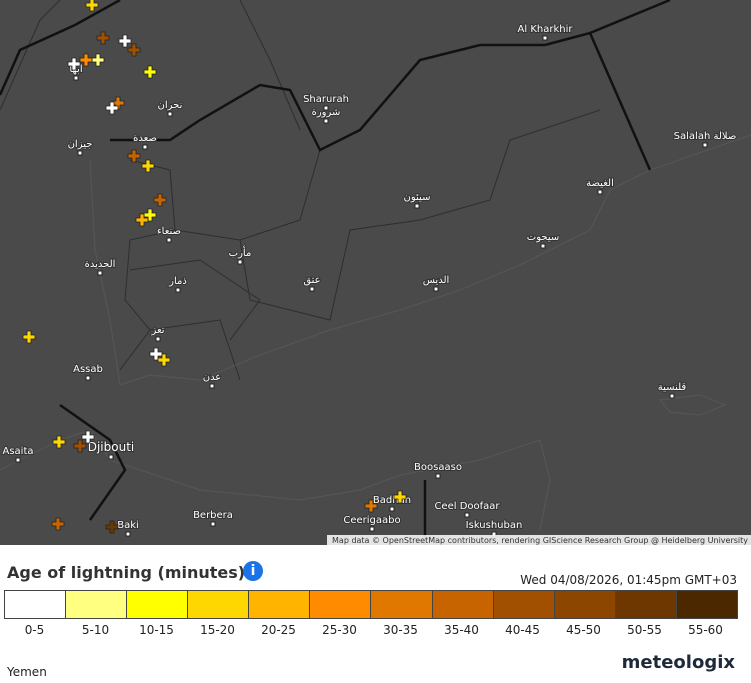 Image resolution: width=751 pixels, height=683 pixels. What do you see at coordinates (145, 138) in the screenshot?
I see `city-label: صعدة` at bounding box center [145, 138].